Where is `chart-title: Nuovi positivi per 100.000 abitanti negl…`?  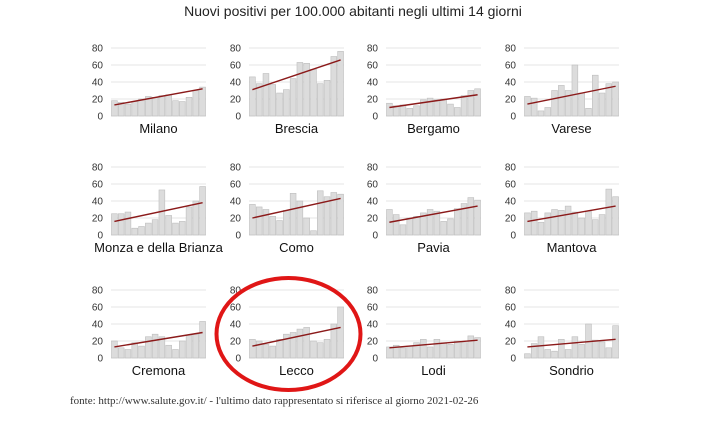 chart-title: Nuovi positivi per 100.000 abitanti negl… is located at coordinates (353, 11).